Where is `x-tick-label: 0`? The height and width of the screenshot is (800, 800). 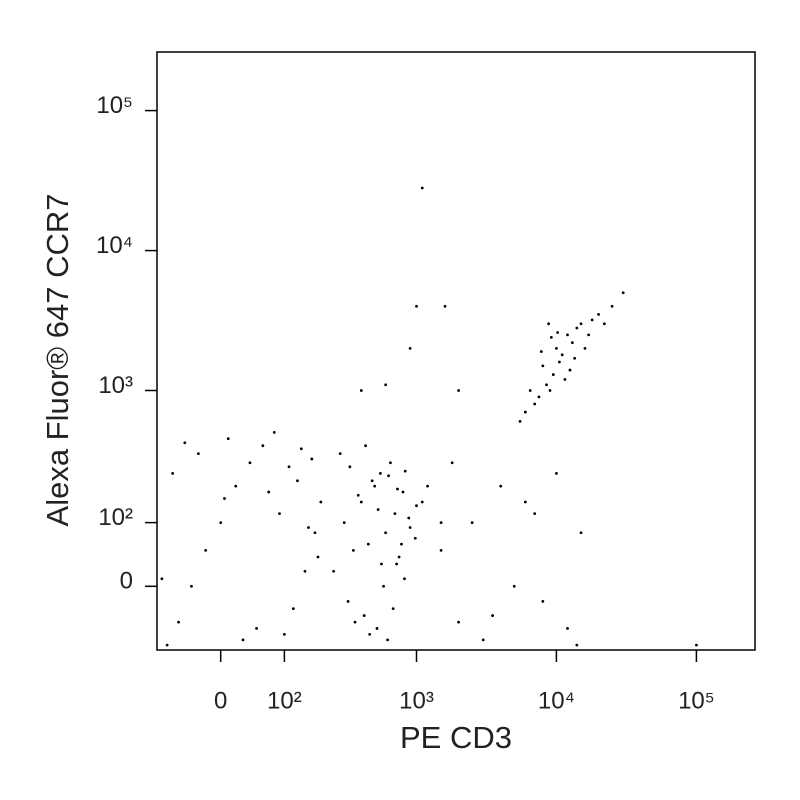
x-tick-label: 0 is located at coordinates (220, 700).